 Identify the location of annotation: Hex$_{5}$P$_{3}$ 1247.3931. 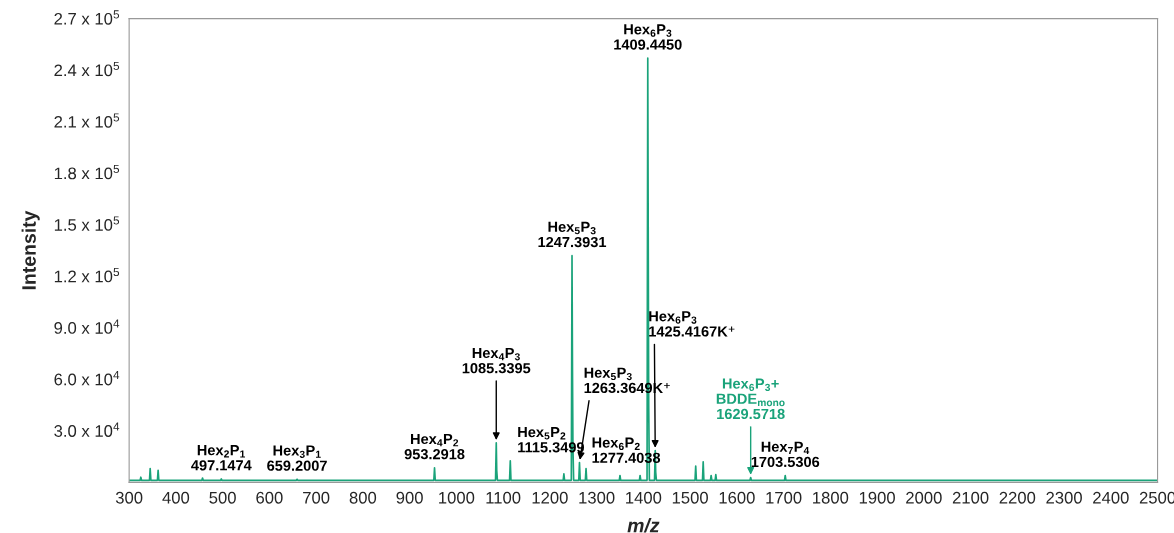
(572, 234).